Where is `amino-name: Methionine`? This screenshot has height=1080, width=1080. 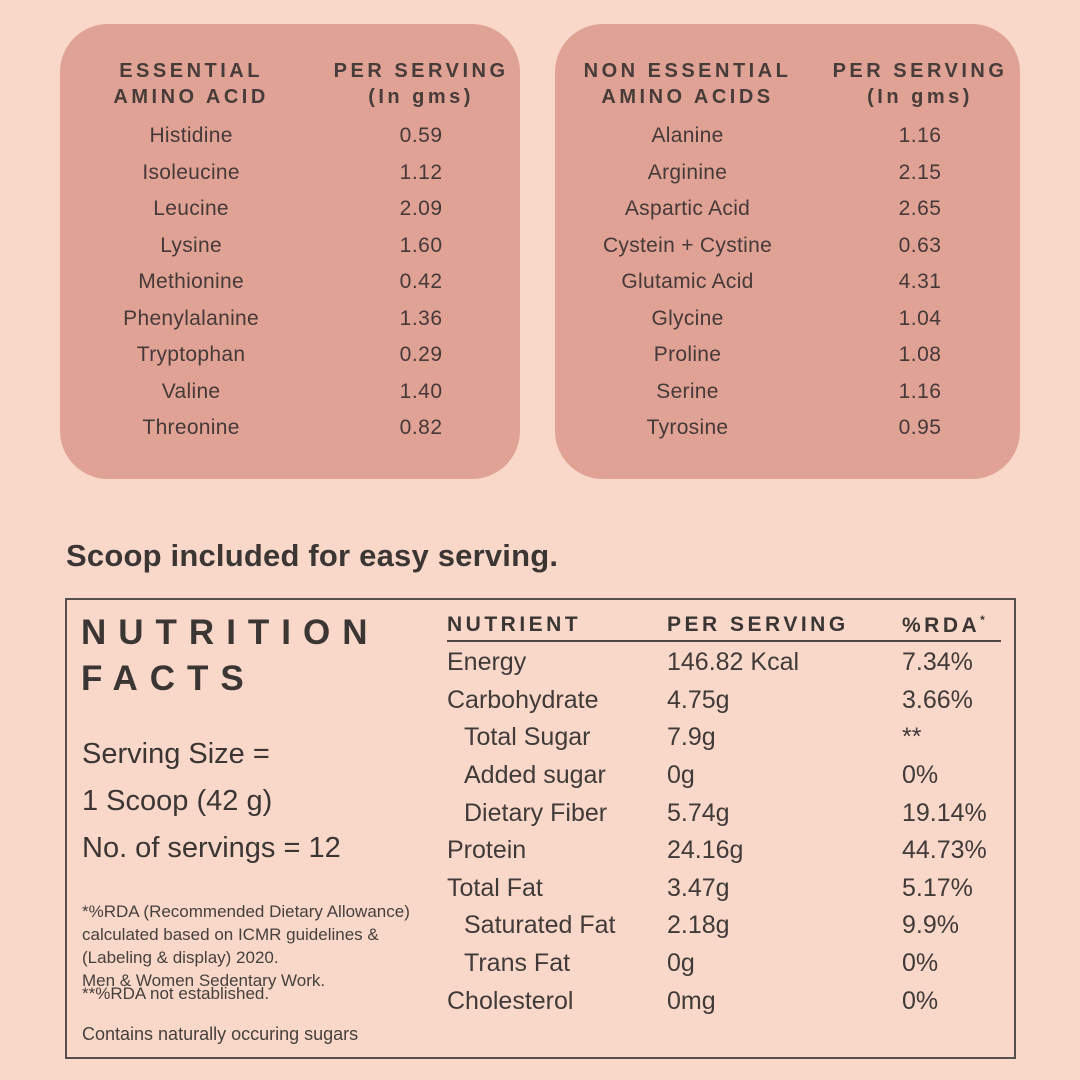
amino-name: Methionine is located at coordinates (191, 282).